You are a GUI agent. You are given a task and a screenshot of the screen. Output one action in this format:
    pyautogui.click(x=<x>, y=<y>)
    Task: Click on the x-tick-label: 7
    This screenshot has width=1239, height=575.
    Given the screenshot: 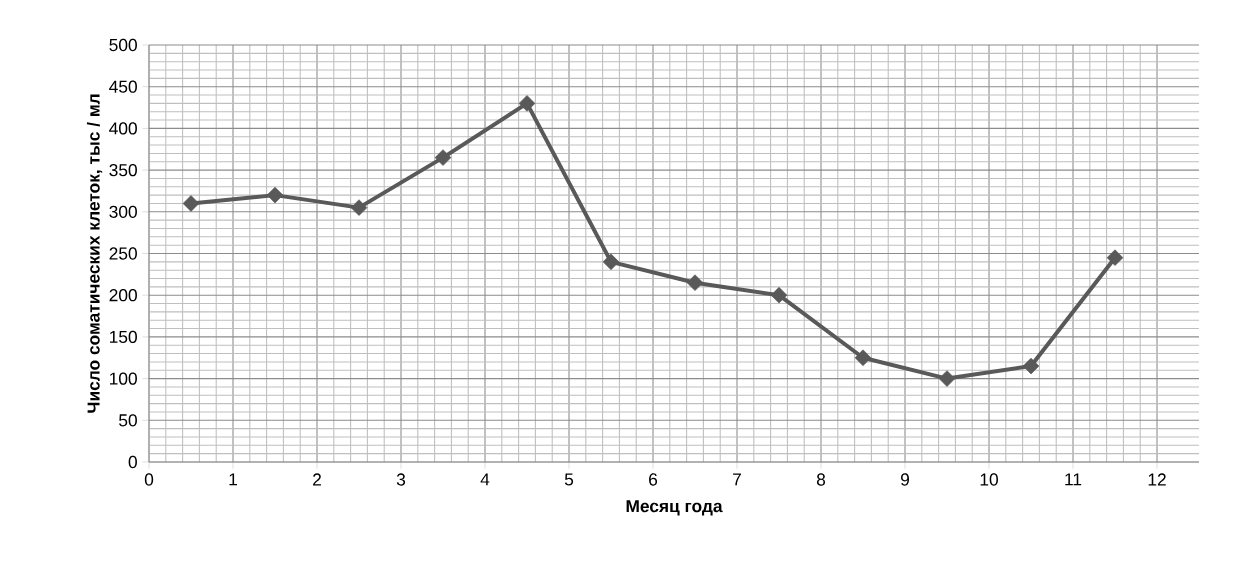 What is the action you would take?
    pyautogui.click(x=737, y=479)
    